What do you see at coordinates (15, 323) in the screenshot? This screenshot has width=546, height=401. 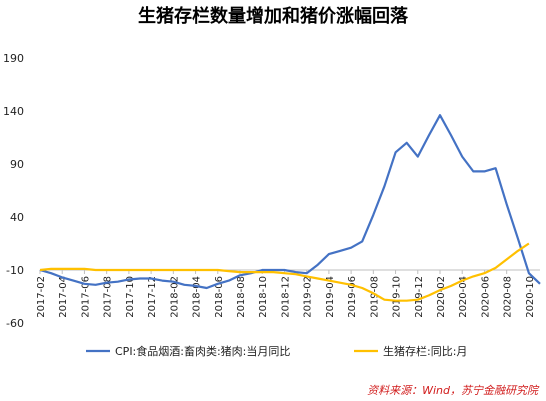 I see `y-tick-label: -60` at bounding box center [15, 323].